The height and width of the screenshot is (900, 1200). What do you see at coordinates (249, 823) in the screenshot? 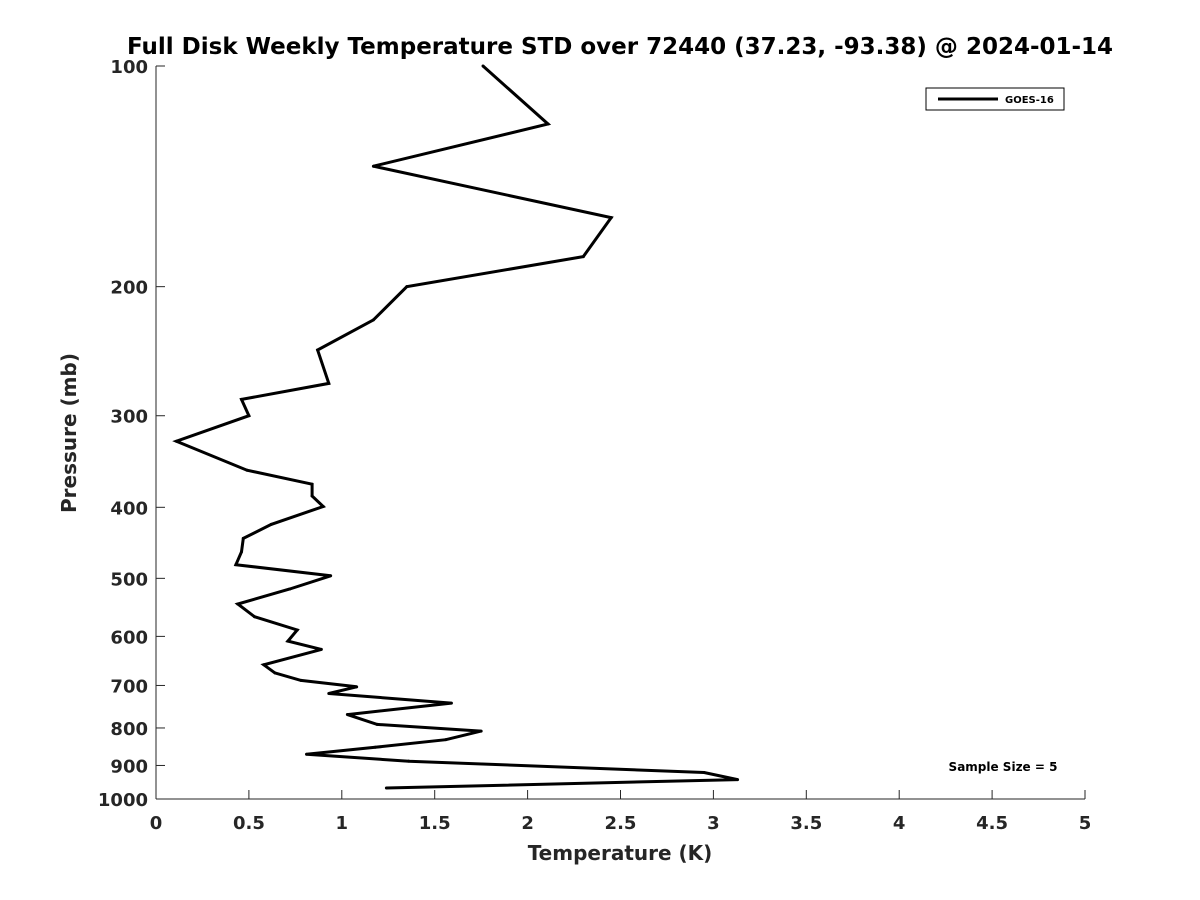
I see `x-tick-label: 0.5` at bounding box center [249, 823].